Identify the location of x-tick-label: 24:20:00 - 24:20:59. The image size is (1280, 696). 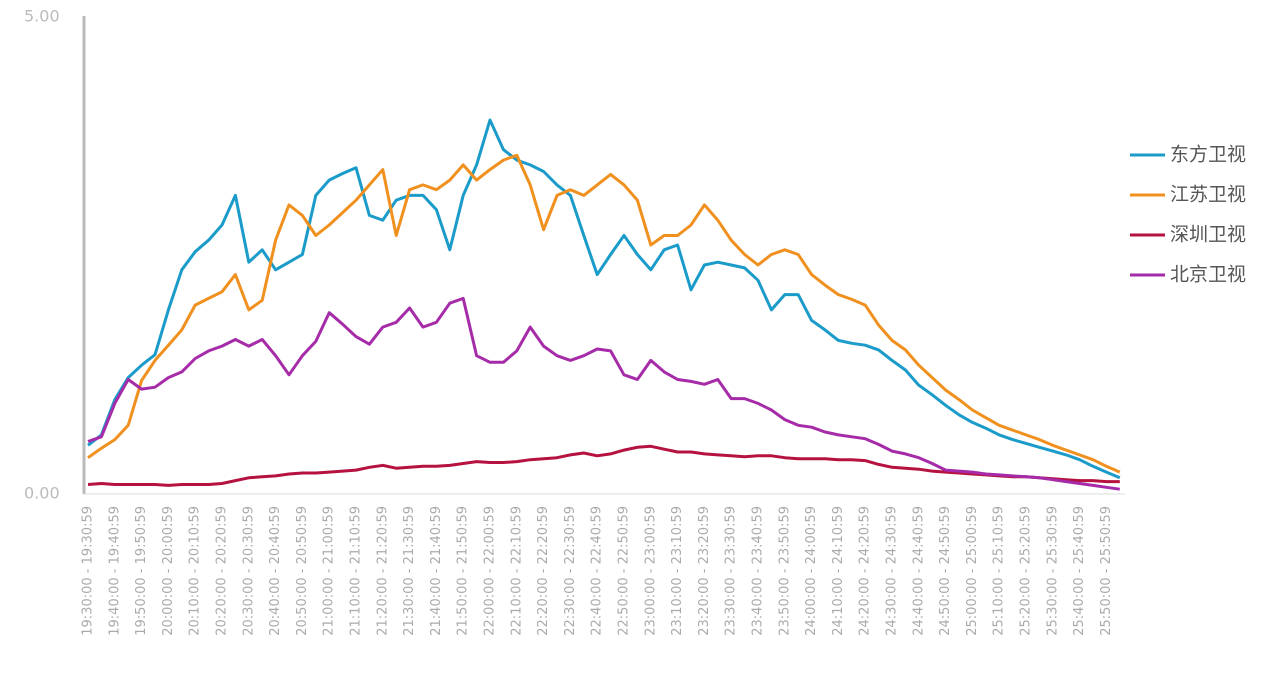
(865, 571).